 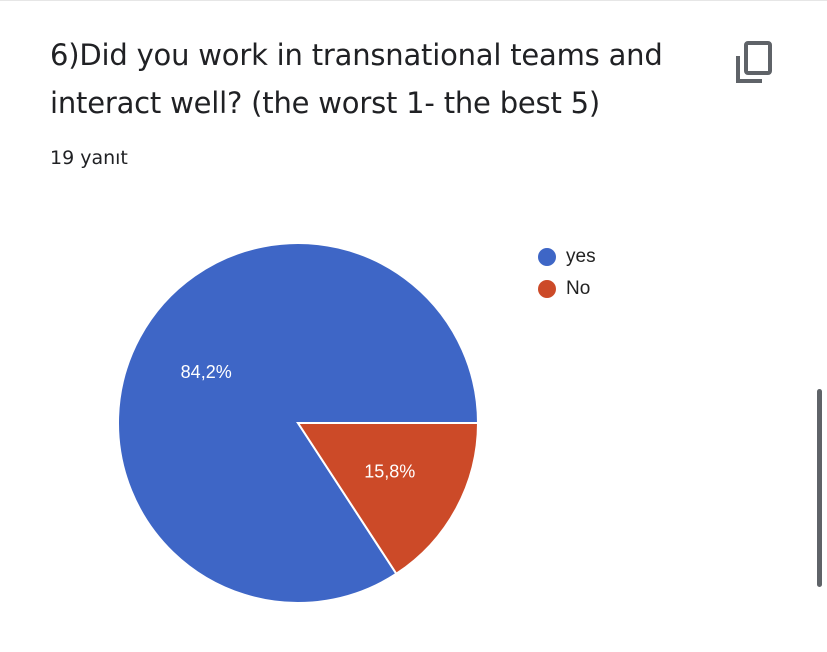 What do you see at coordinates (819, 488) in the screenshot?
I see `scrollbar` at bounding box center [819, 488].